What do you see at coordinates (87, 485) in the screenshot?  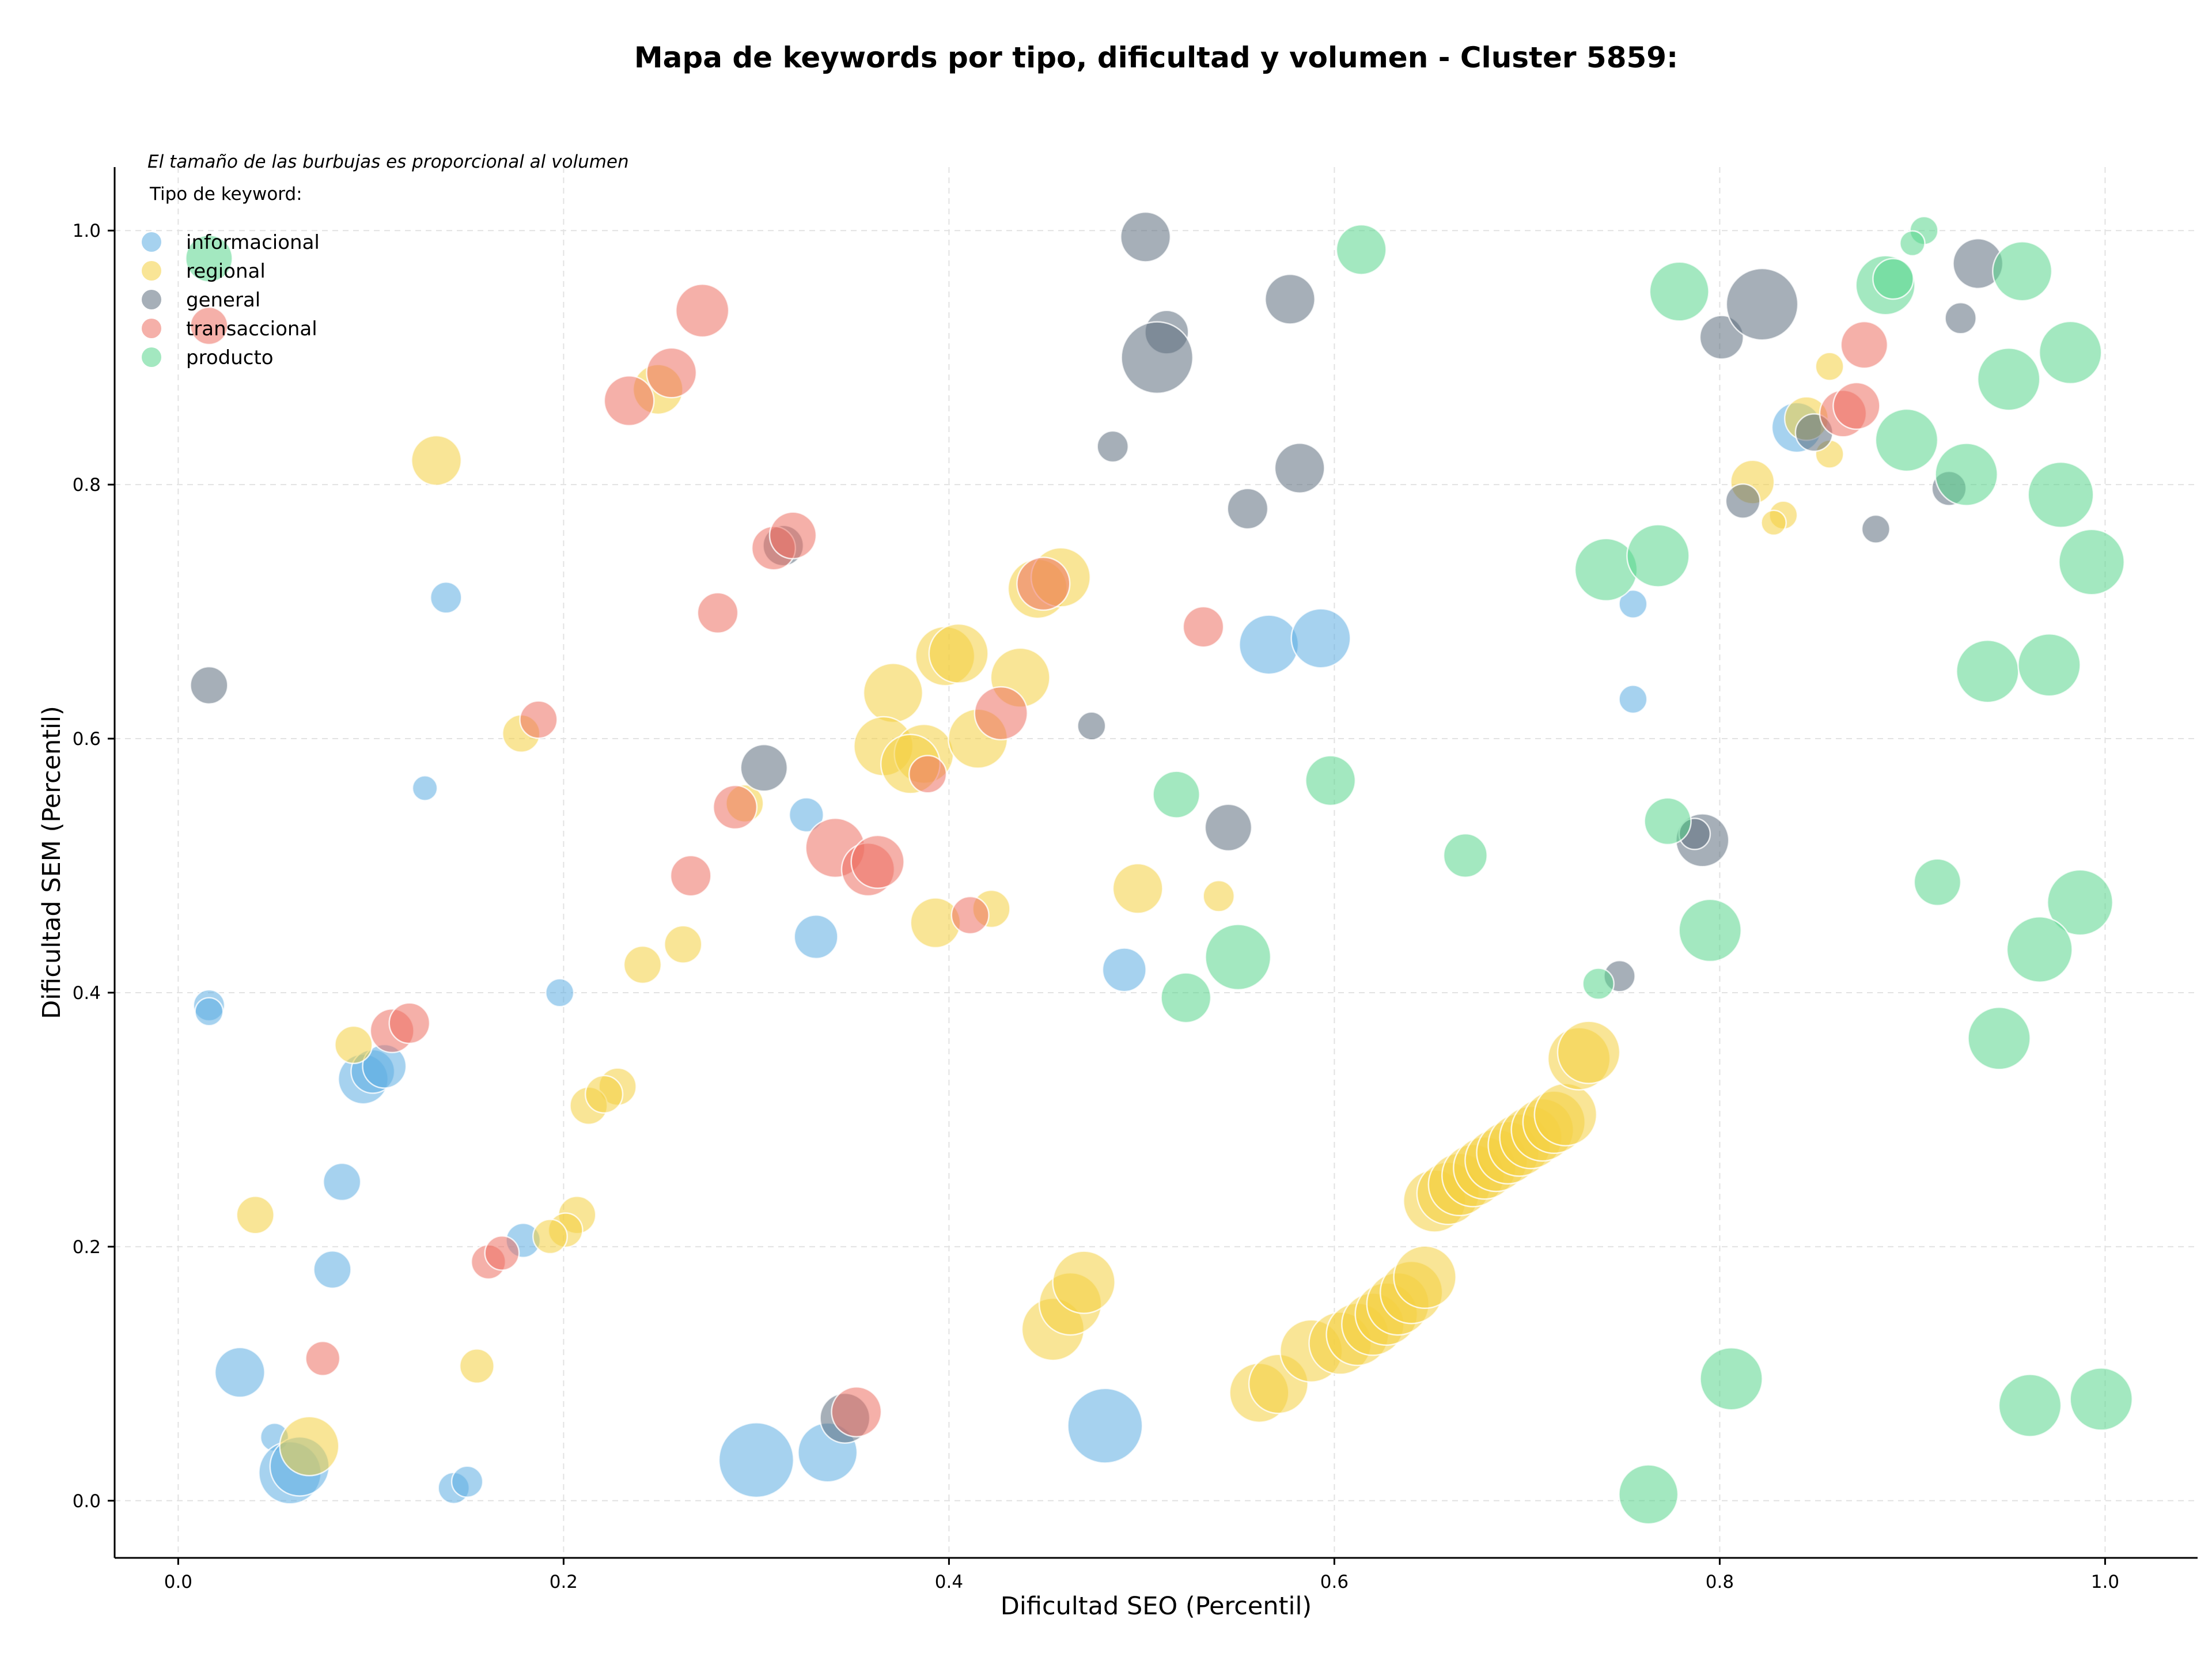 I see `y-tick-label: 0.8` at bounding box center [87, 485].